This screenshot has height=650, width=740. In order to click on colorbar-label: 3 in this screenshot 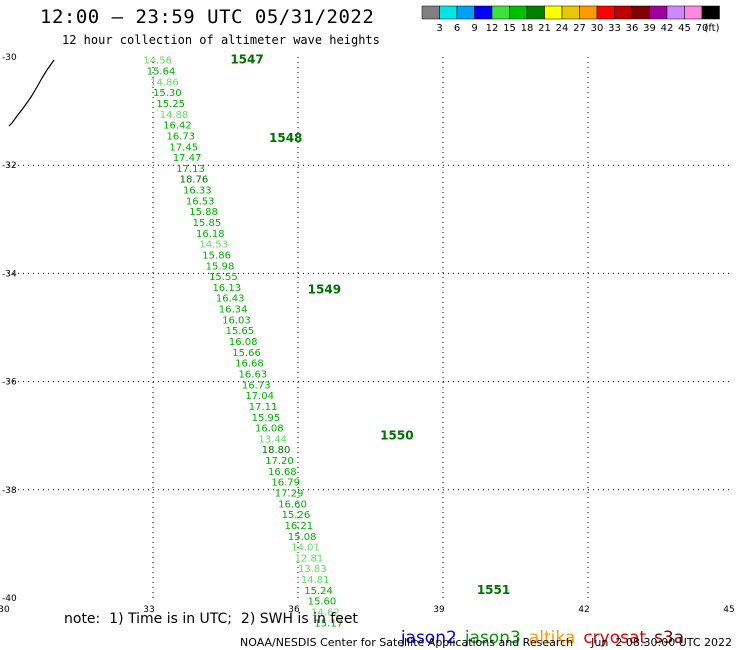, I will do `click(439, 28)`.